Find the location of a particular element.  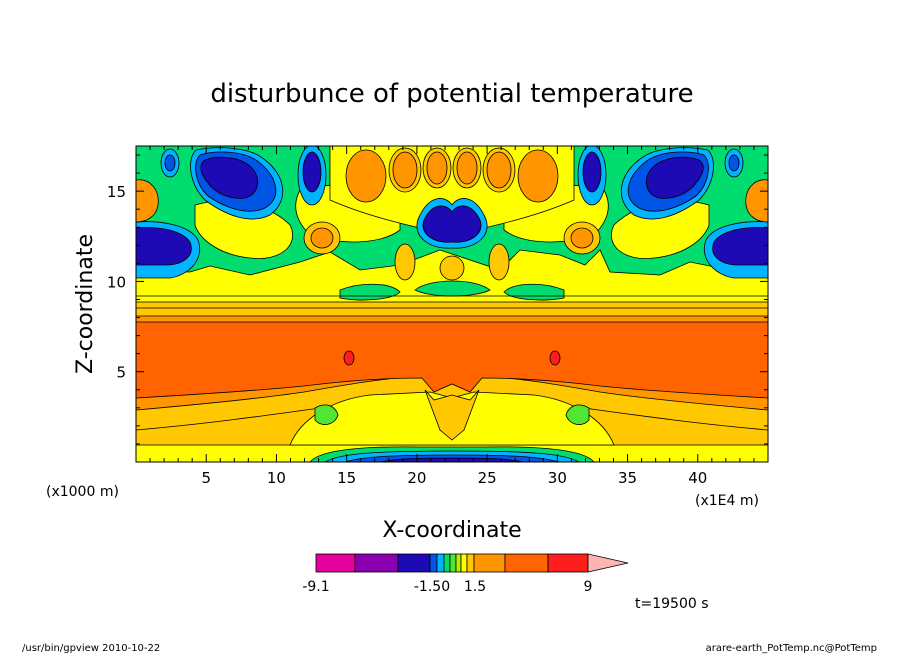

center-blue-region is located at coordinates (452, 224).